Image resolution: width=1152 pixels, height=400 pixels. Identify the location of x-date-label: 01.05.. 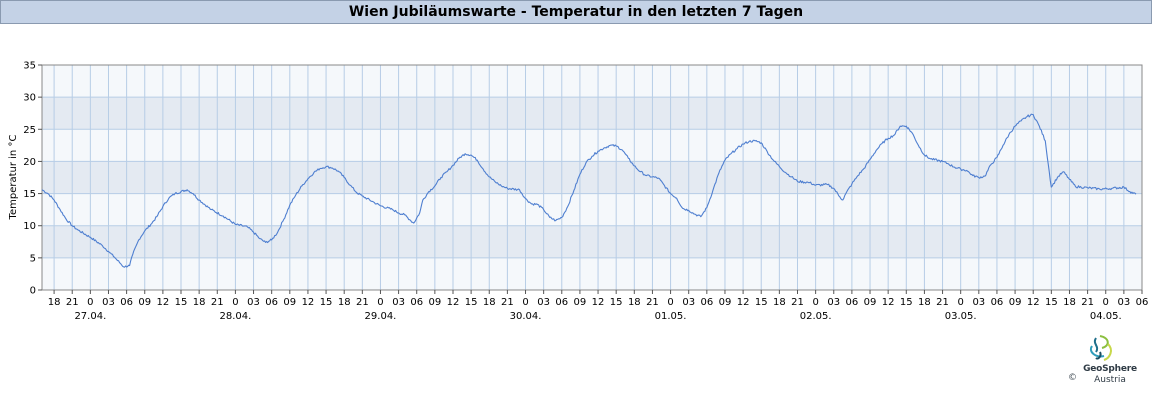
(671, 316).